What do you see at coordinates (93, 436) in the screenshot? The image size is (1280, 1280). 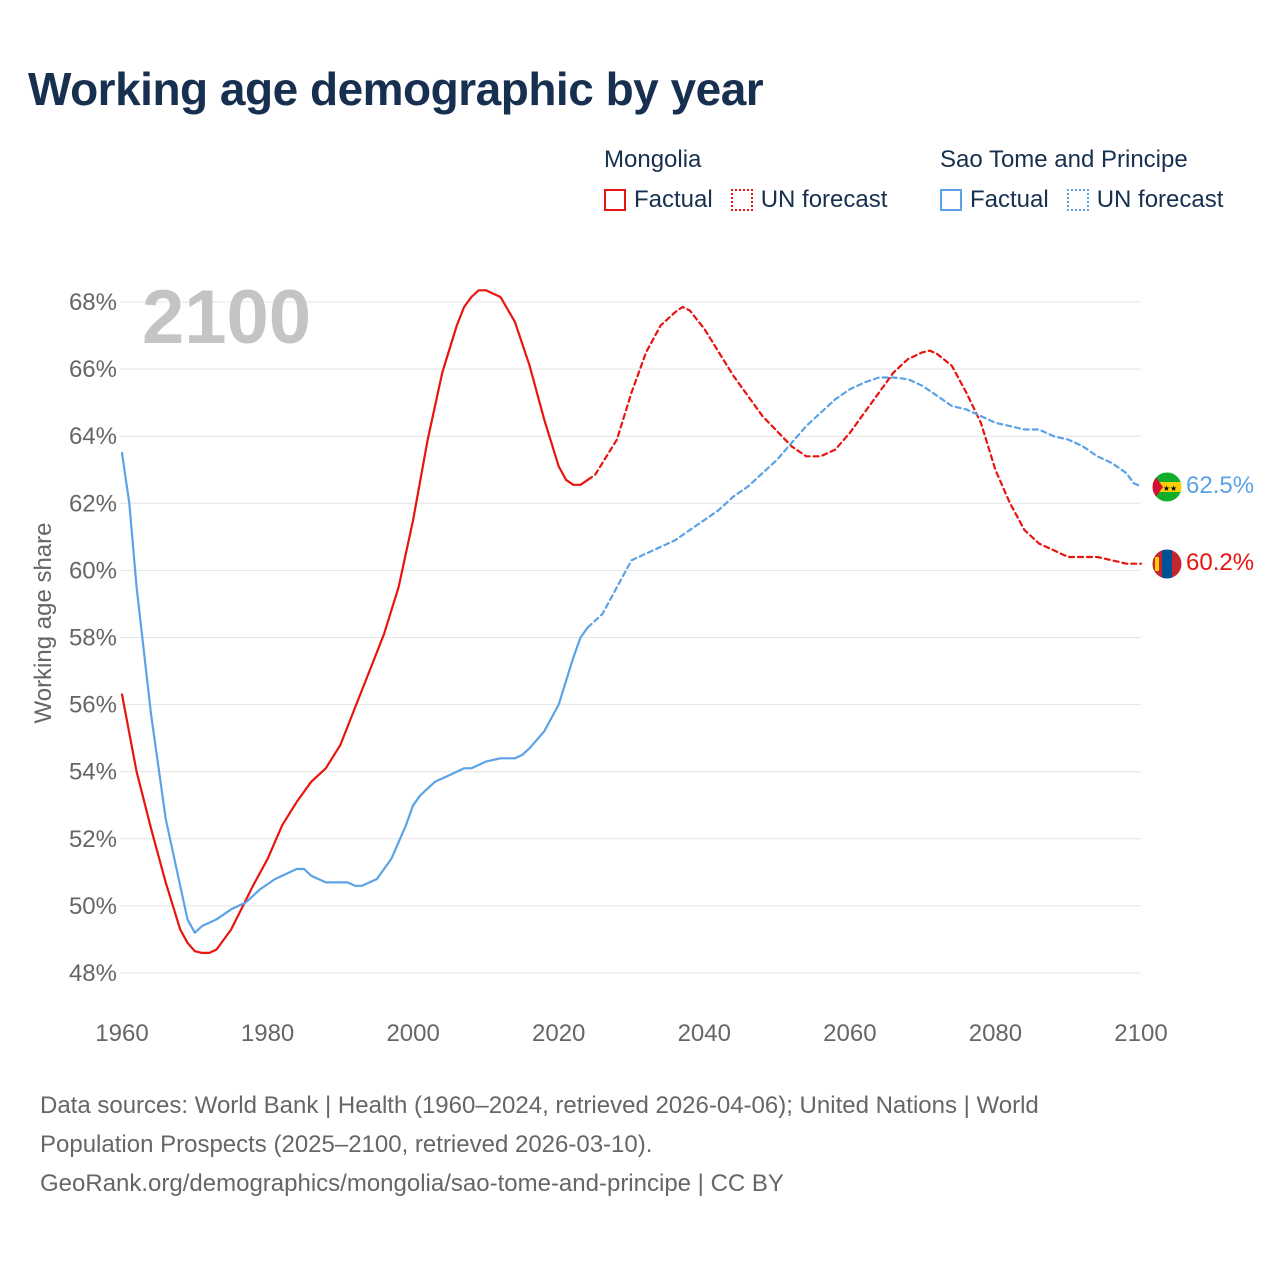 I see `y-tick-label: 64%` at bounding box center [93, 436].